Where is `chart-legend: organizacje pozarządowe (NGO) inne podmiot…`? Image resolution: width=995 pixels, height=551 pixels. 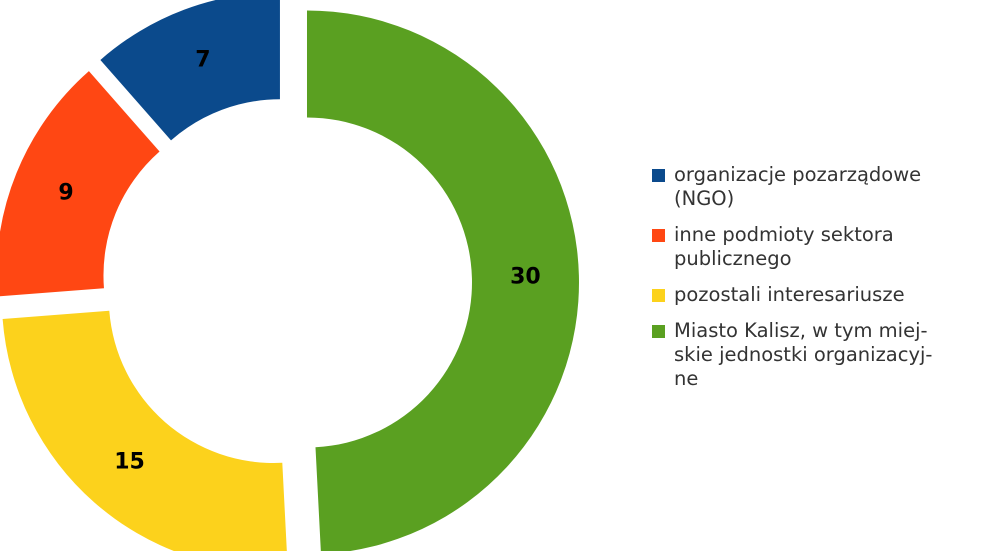 chart-legend: organizacje pozarządowe (NGO) inne podmiot… is located at coordinates (822, 283).